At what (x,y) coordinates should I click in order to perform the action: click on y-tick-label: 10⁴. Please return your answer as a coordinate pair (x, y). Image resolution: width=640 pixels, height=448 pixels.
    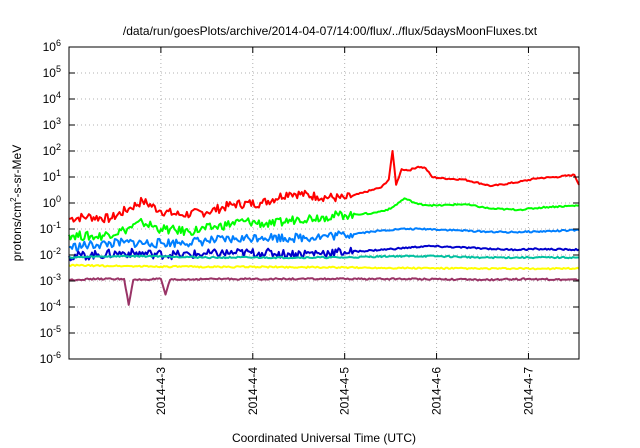
    Looking at the image, I should click on (52, 98).